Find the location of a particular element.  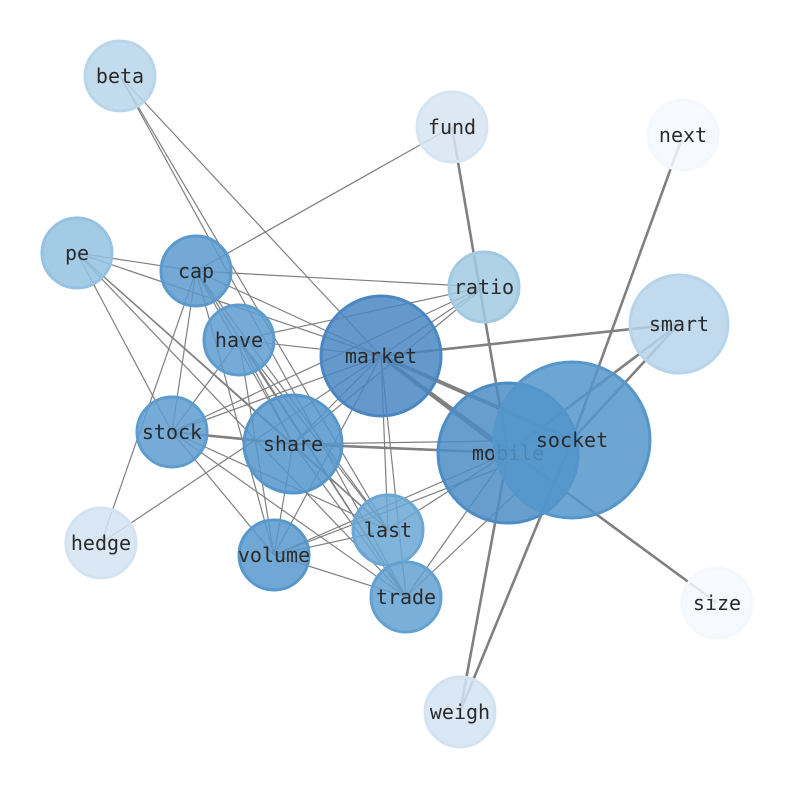

node-label: market is located at coordinates (381, 356).